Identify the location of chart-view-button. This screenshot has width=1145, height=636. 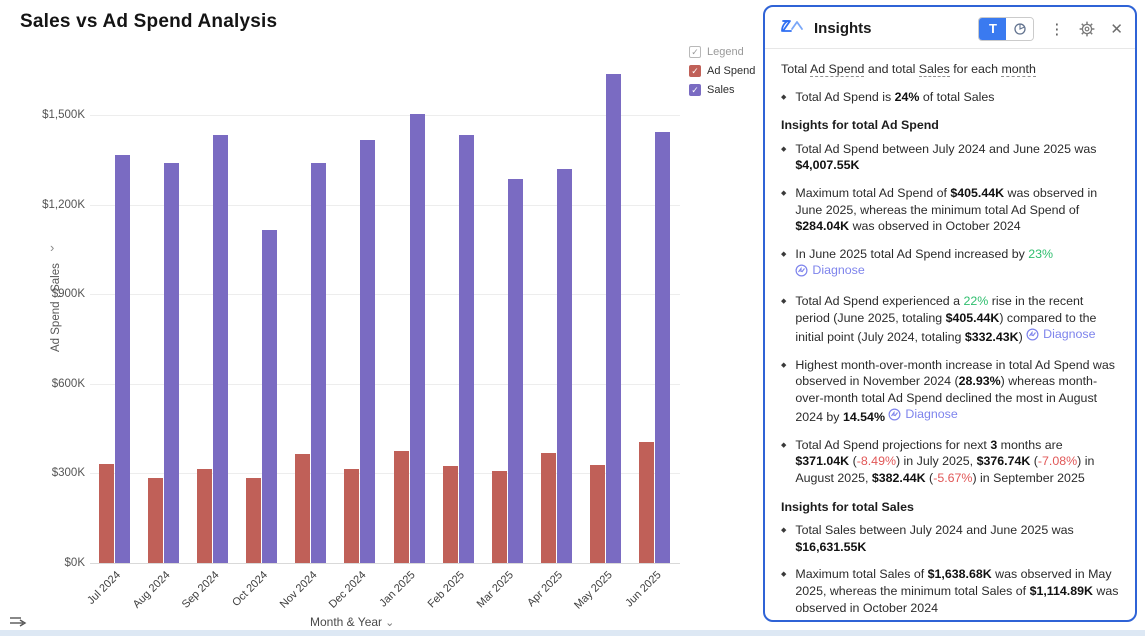
(1020, 28).